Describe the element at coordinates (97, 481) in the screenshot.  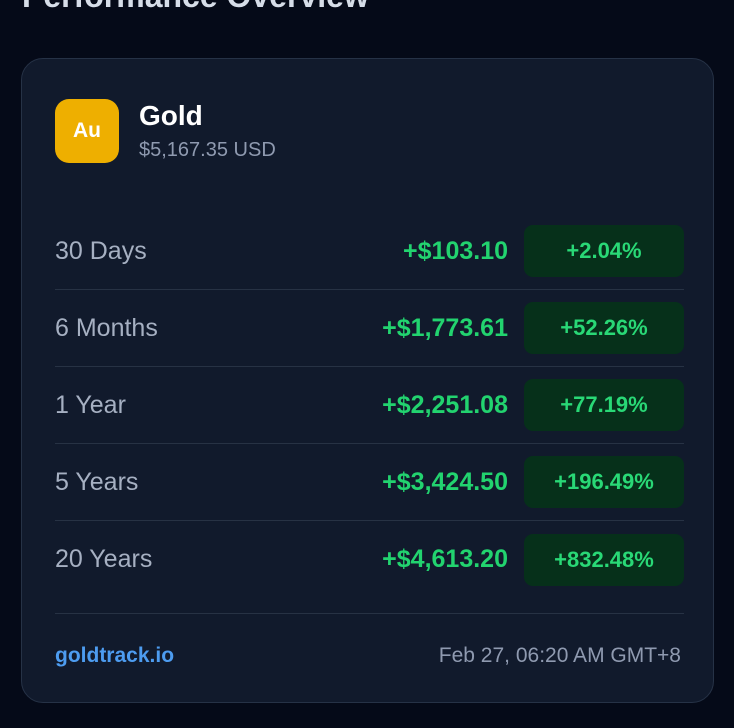
I see `period-label: 5 Years` at that location.